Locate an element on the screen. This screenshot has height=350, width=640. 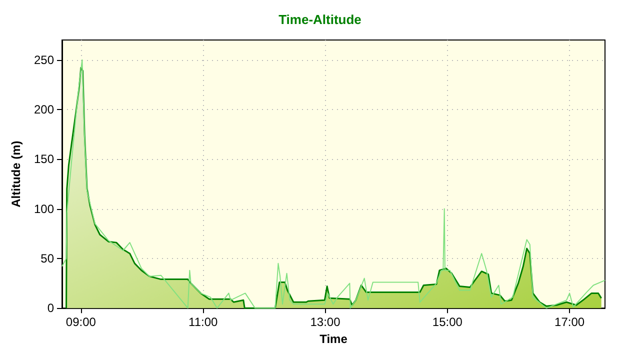
y-tick-label: 50 is located at coordinates (47, 258).